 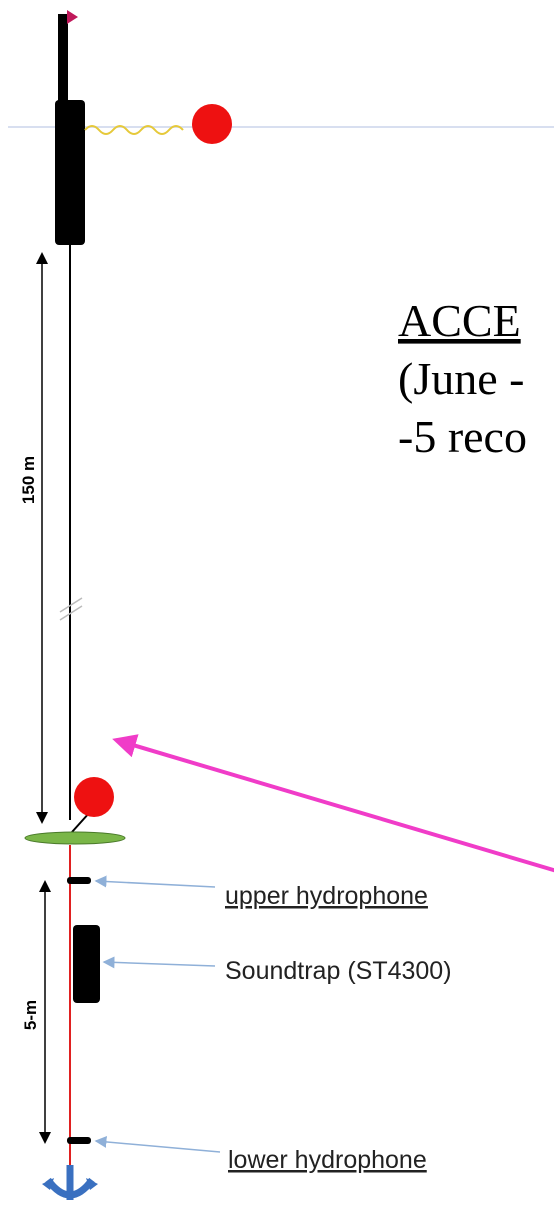 What do you see at coordinates (326, 896) in the screenshot?
I see `label: upper hydrophone` at bounding box center [326, 896].